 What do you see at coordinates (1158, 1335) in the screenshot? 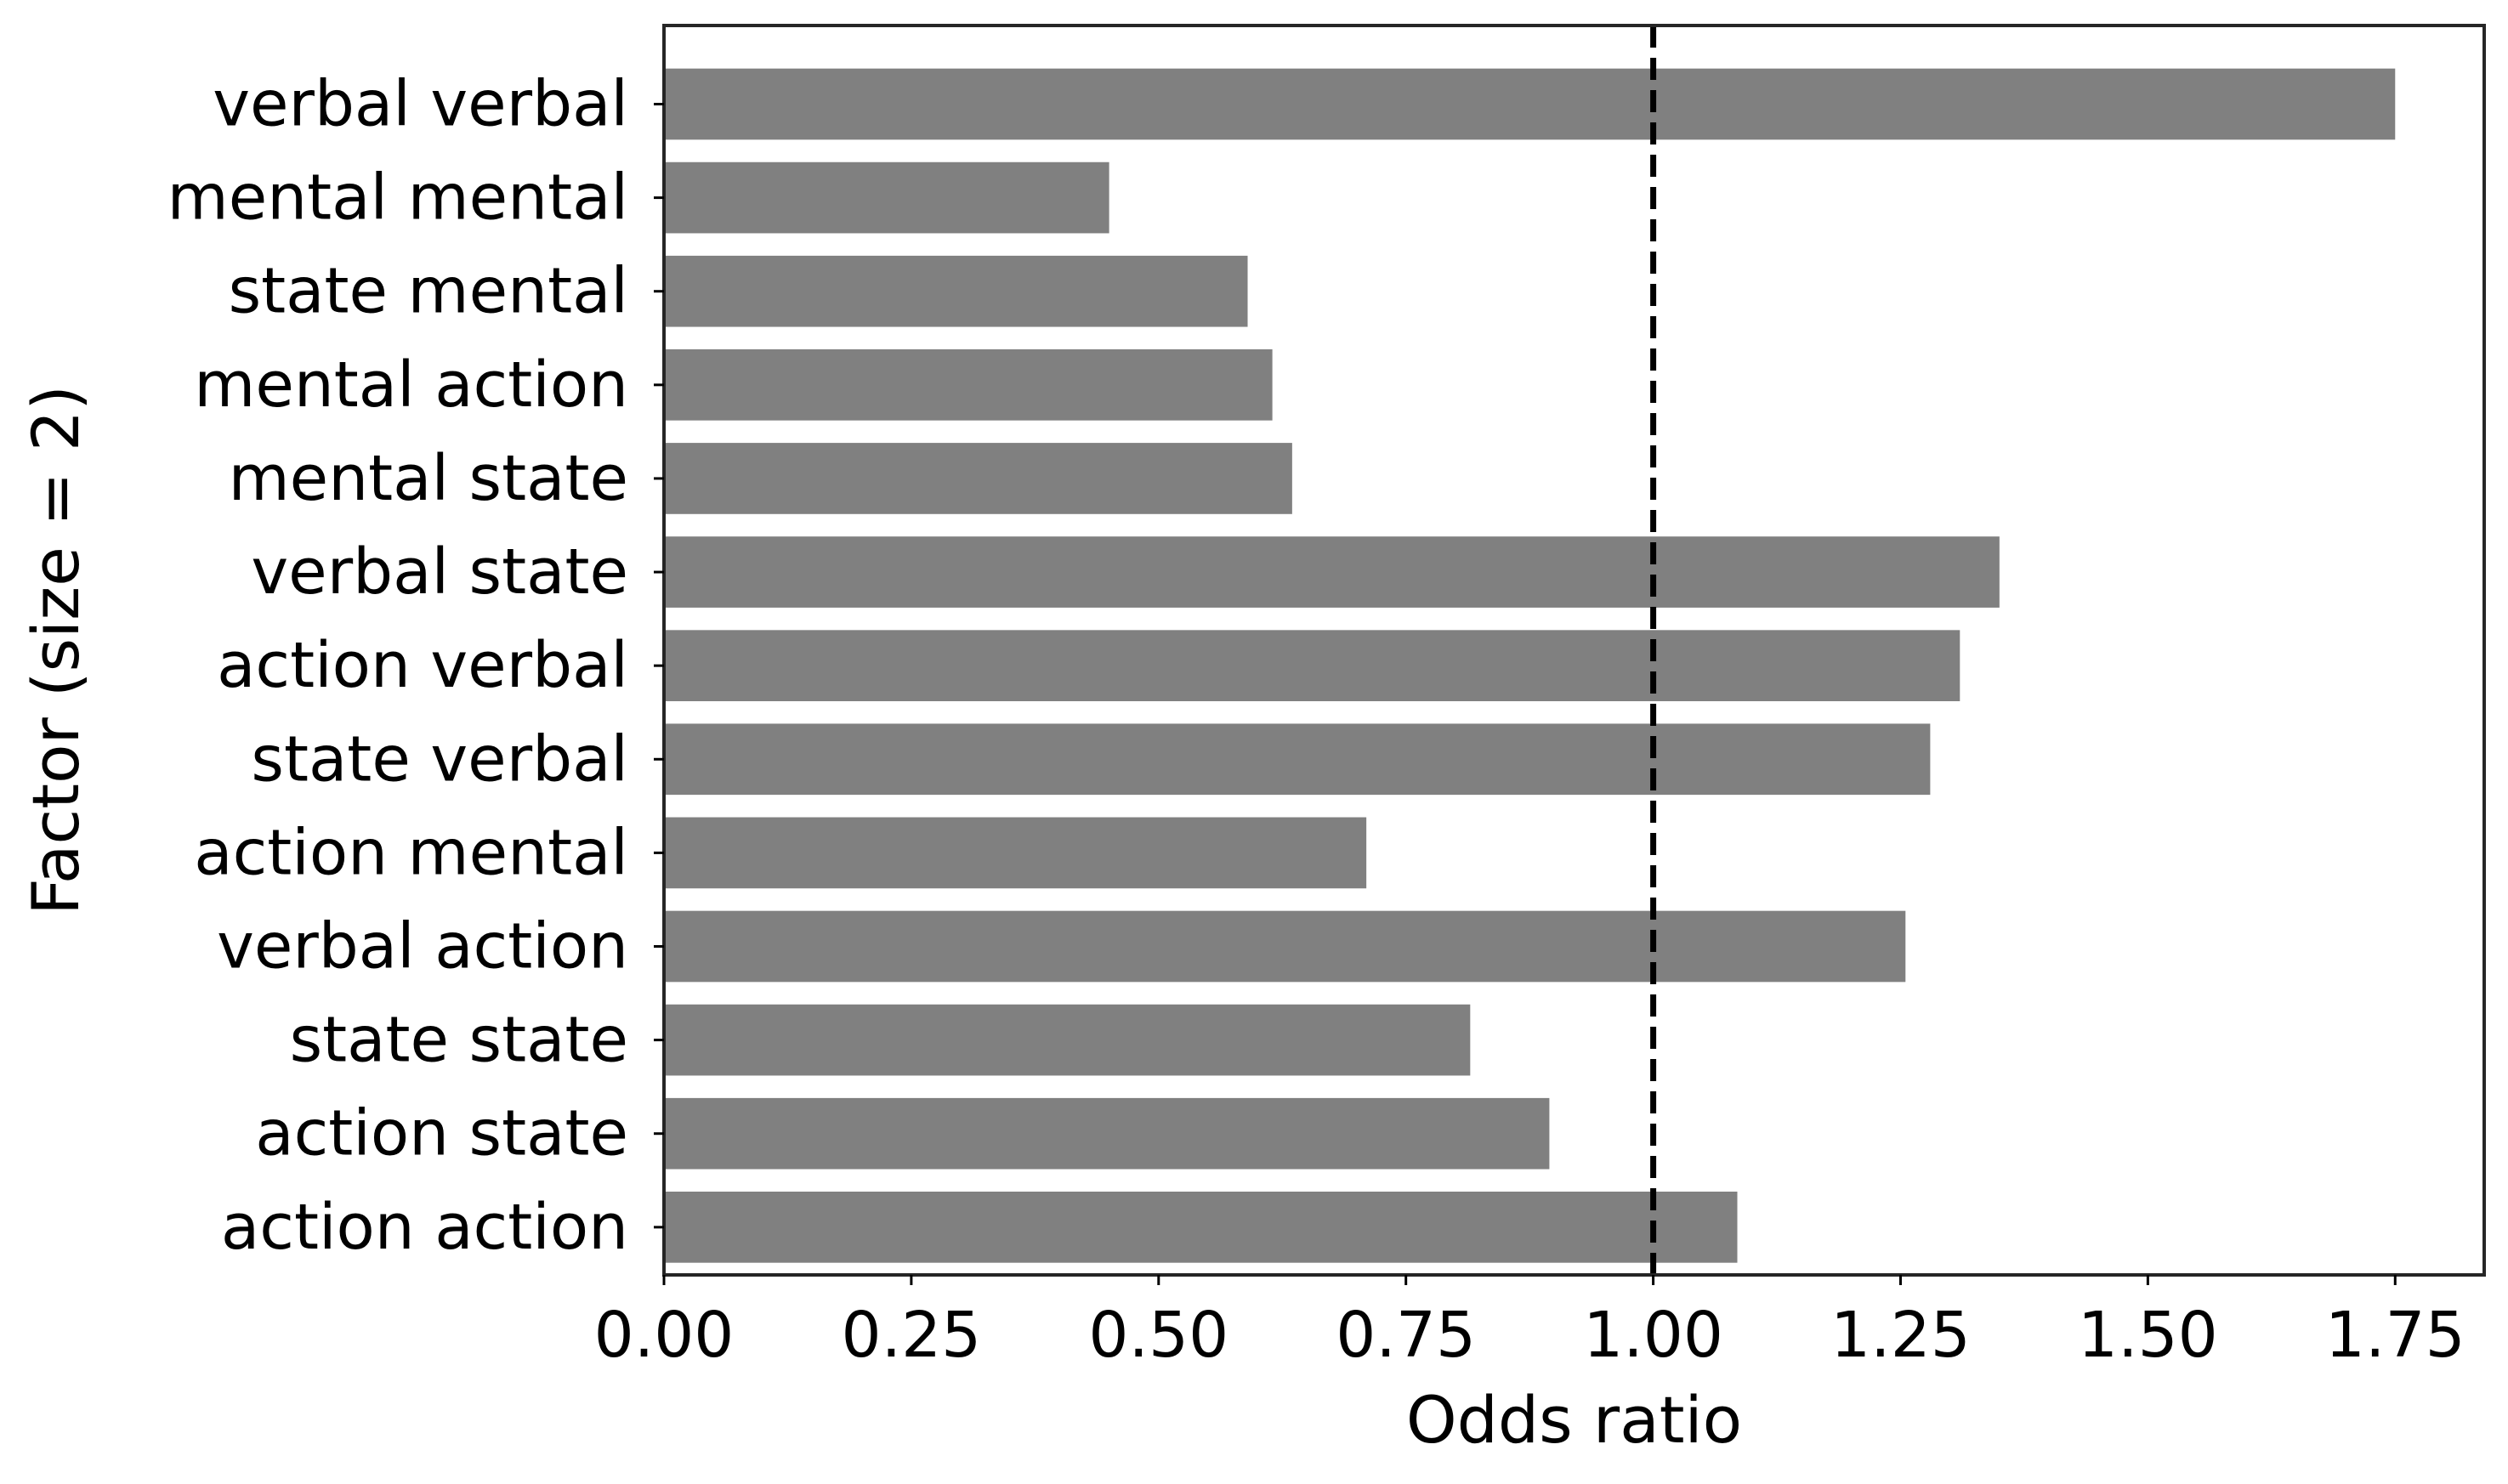
I see `x-tick-label: 0.50` at bounding box center [1158, 1335].